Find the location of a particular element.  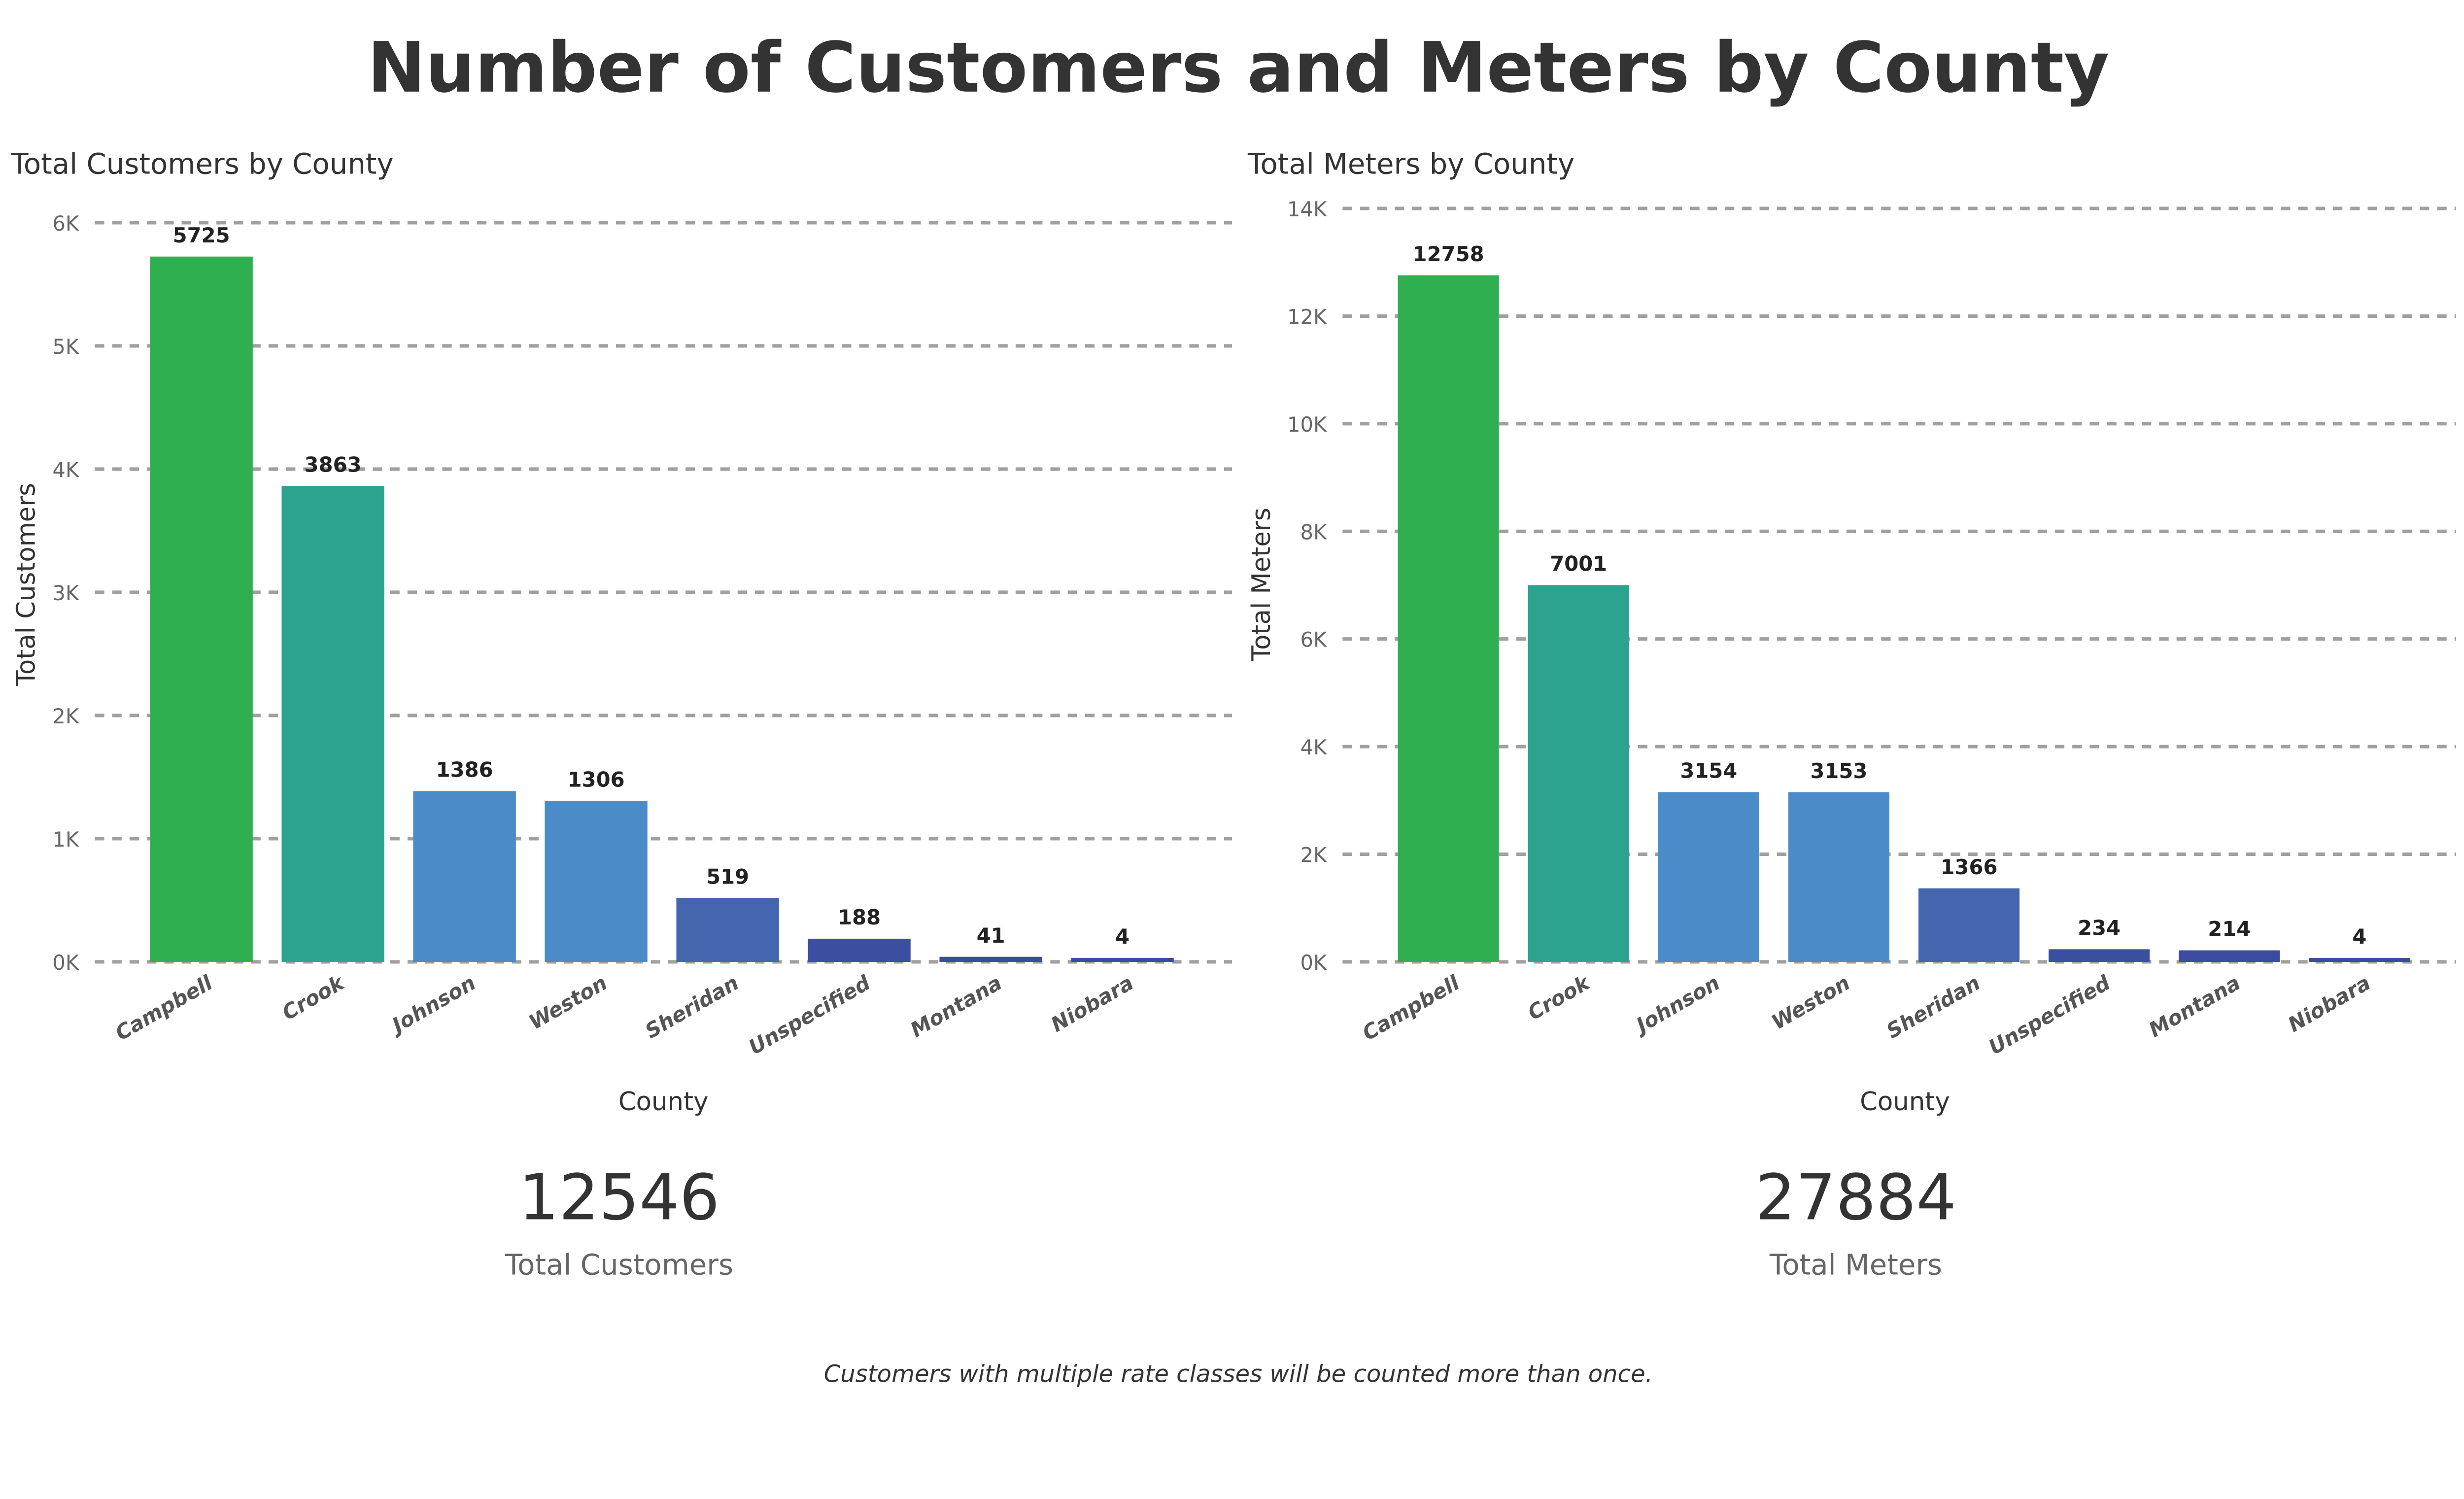

data-label: 41 is located at coordinates (991, 935).